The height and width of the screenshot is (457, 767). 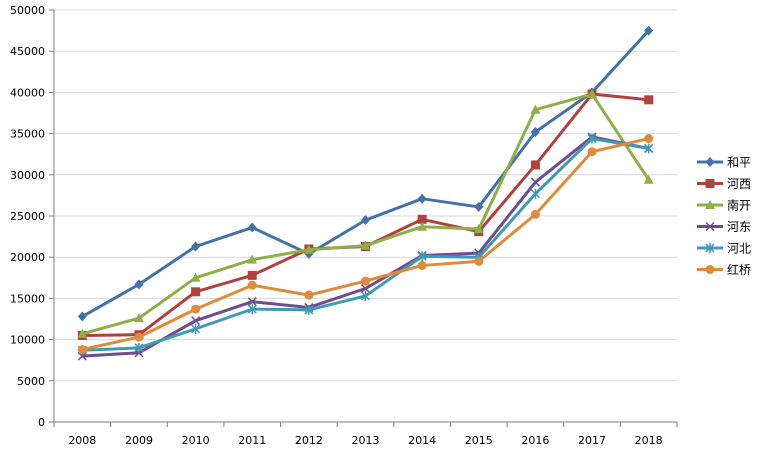 I want to click on x-tick-label: 2018, so click(x=649, y=440).